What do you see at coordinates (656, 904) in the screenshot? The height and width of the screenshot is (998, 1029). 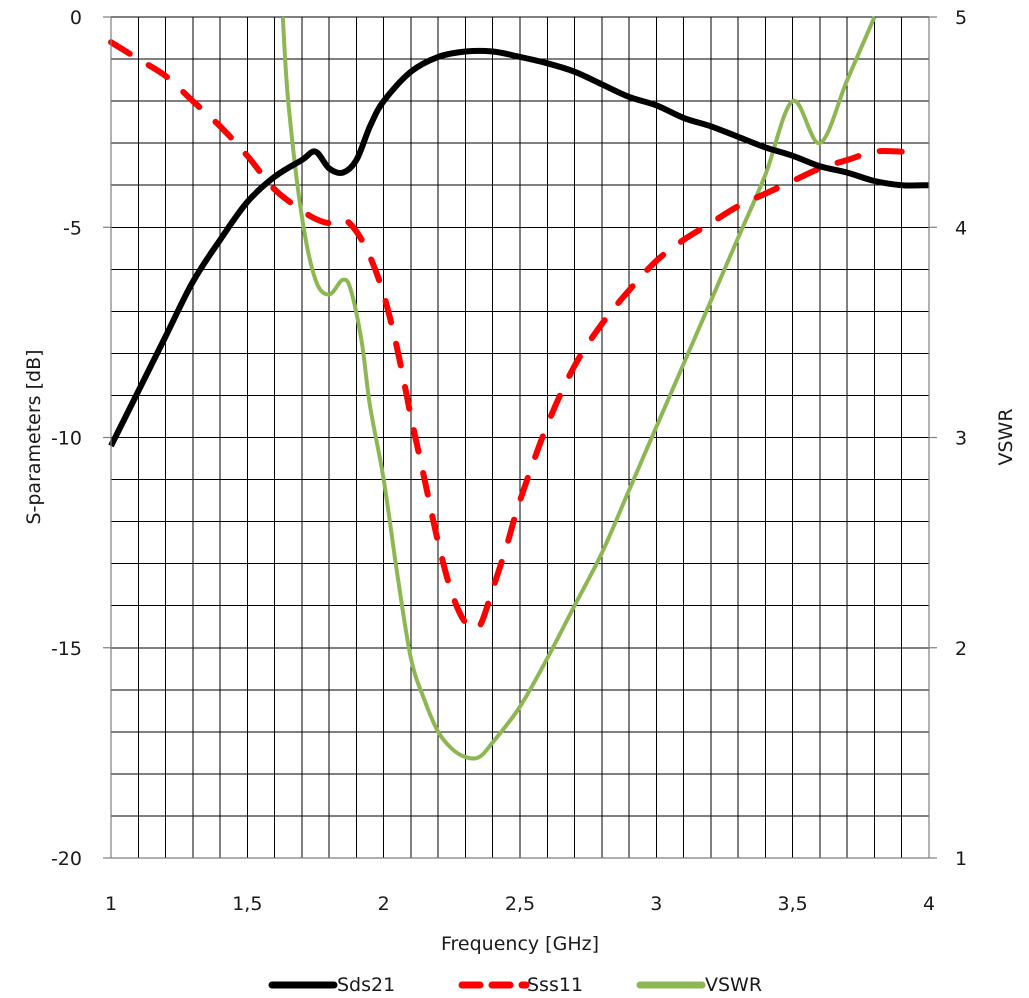 I see `x-tick-label: 3` at bounding box center [656, 904].